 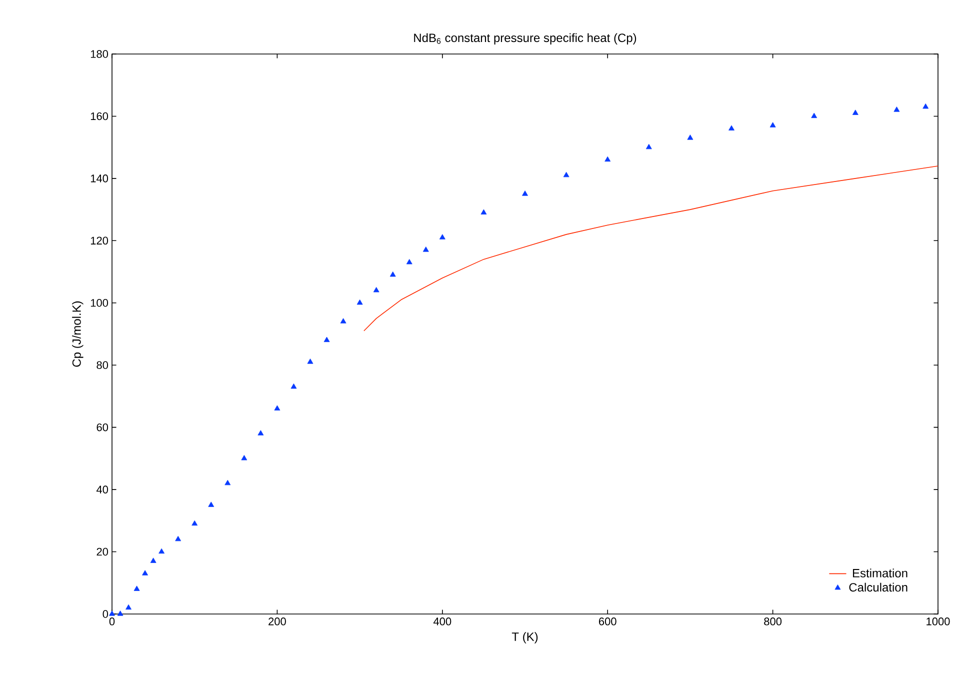 What do you see at coordinates (773, 622) in the screenshot?
I see `x-tick-label: 800` at bounding box center [773, 622].